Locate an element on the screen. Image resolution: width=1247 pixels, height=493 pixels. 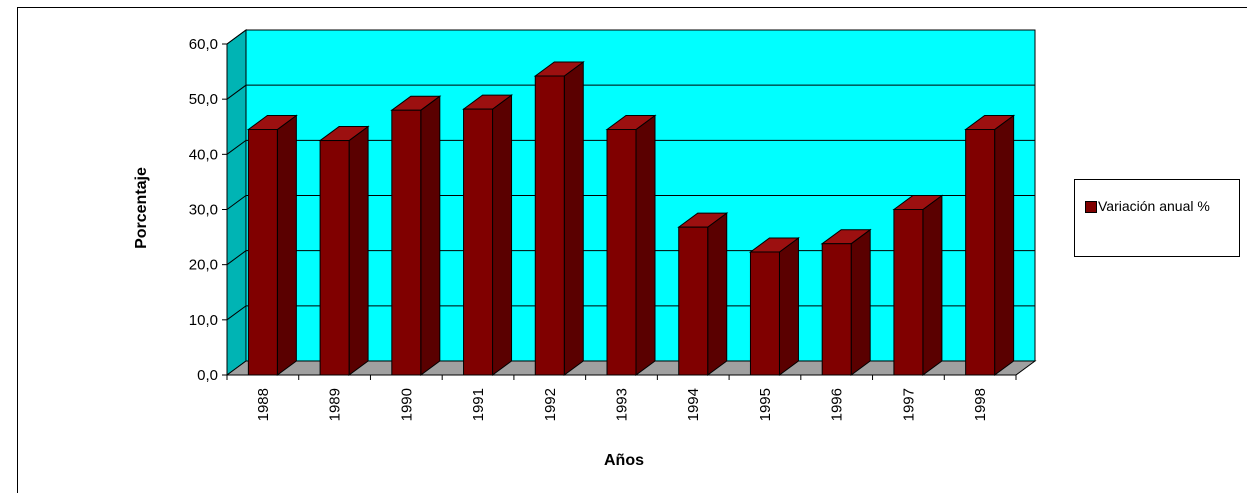
y-tick-label: 20,0 is located at coordinates (203, 265).